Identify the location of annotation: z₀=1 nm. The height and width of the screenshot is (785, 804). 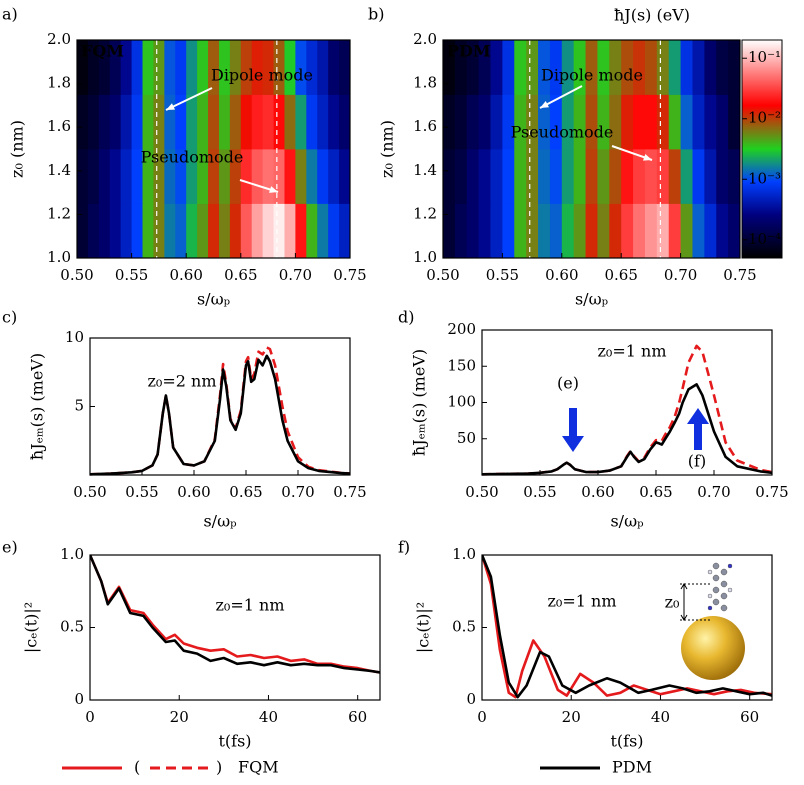
(632, 351).